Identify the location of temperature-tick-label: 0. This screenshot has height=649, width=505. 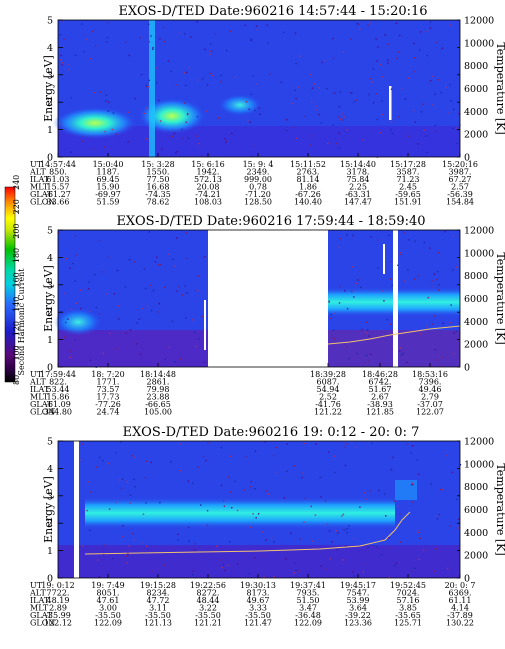
(467, 368).